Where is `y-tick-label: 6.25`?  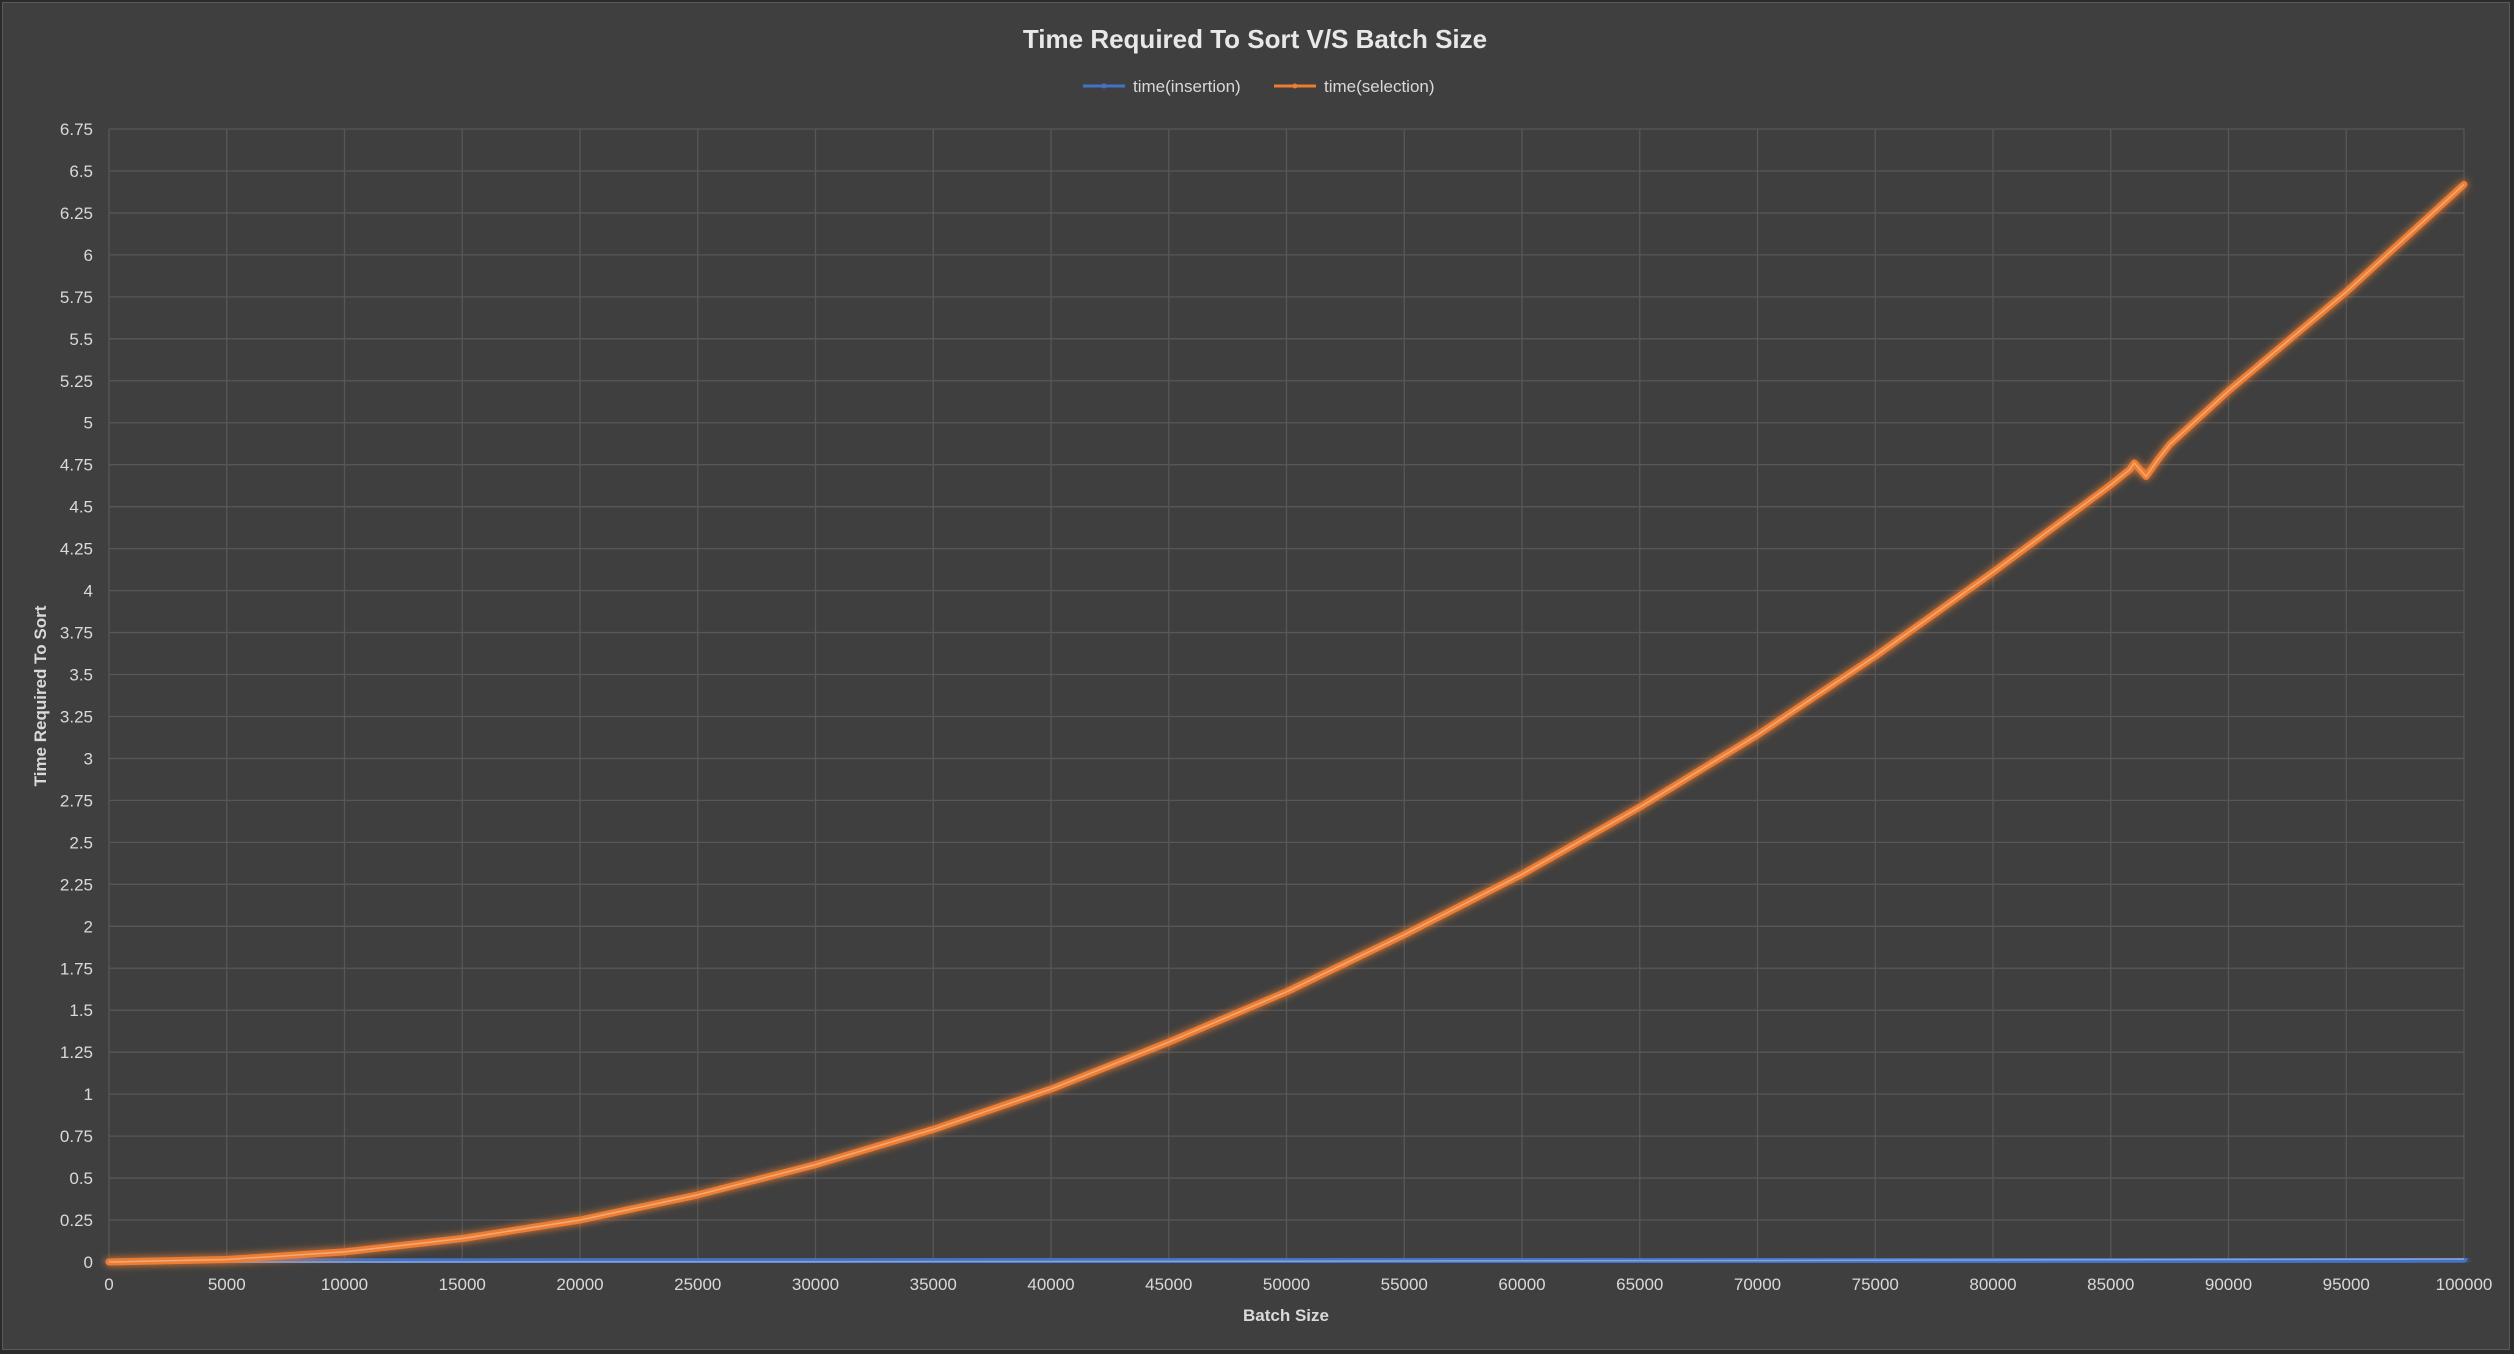
y-tick-label: 6.25 is located at coordinates (76, 213).